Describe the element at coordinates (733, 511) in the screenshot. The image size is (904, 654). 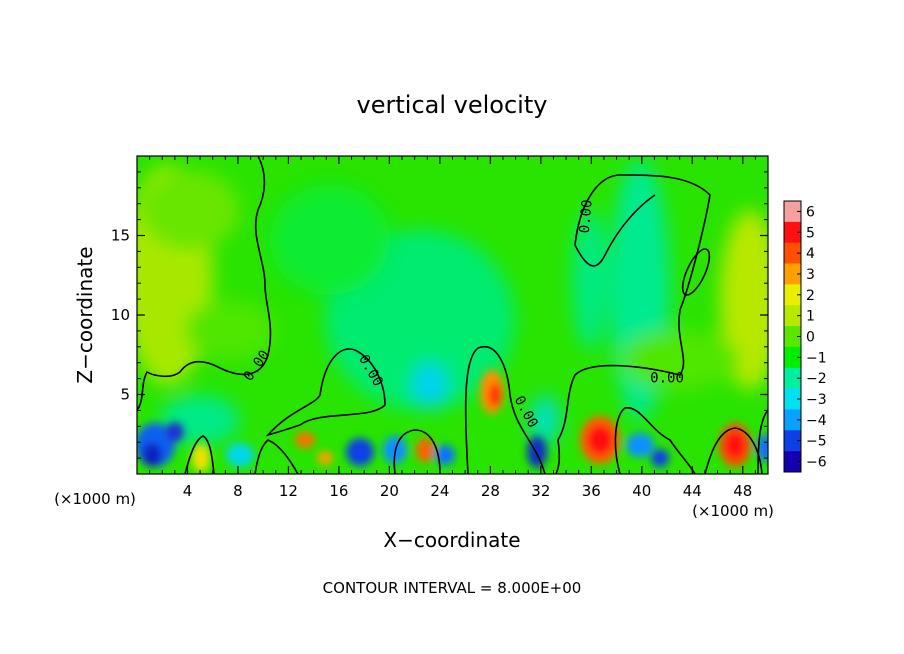
I see `x-axis-right-unit-label: (×1000 m)` at that location.